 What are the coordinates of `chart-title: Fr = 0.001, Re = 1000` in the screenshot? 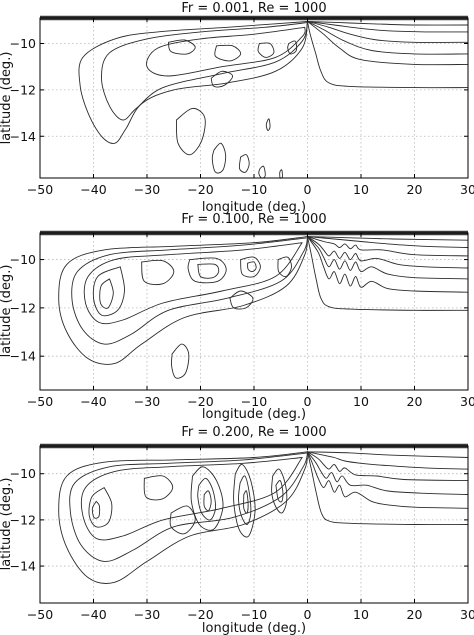 It's located at (253, 8).